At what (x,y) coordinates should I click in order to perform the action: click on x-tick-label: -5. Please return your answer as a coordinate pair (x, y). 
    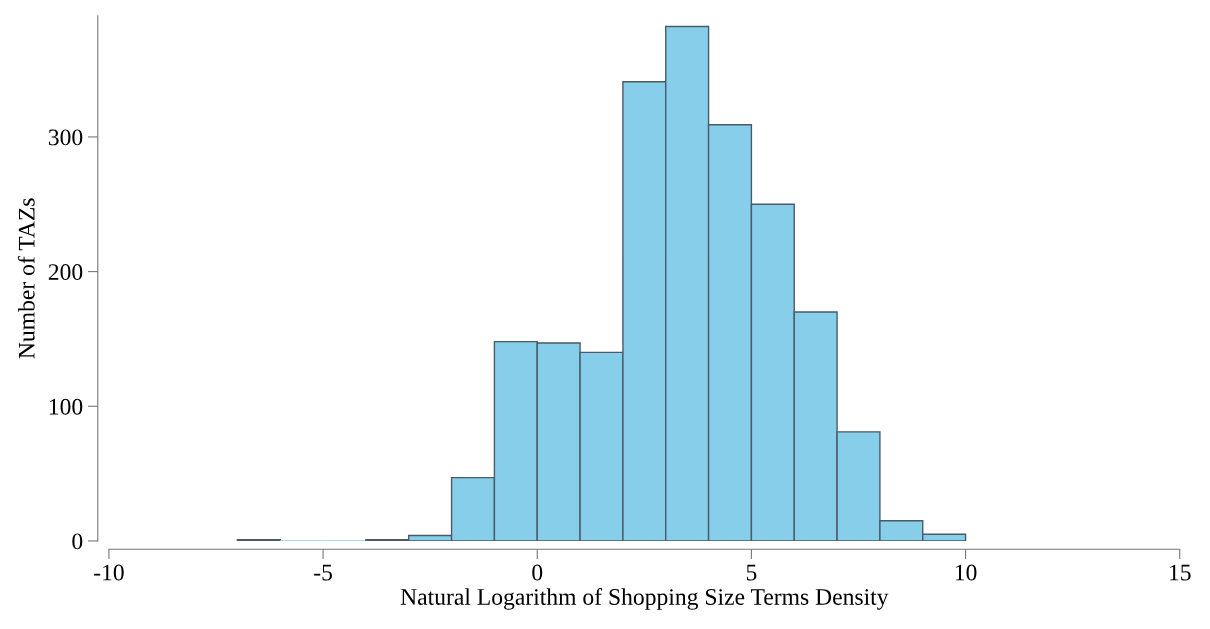
    Looking at the image, I should click on (323, 572).